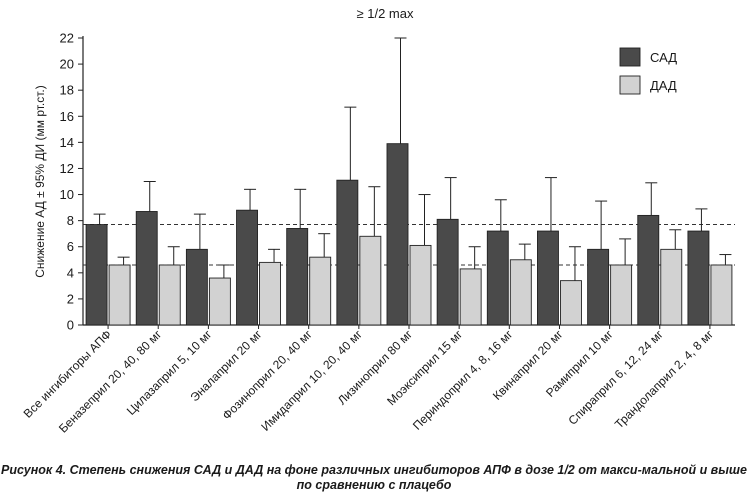  Describe the element at coordinates (40, 181) in the screenshot. I see `y-axis-label: Снижение АД ± 95% ДИ (мм рт.ст.)` at that location.